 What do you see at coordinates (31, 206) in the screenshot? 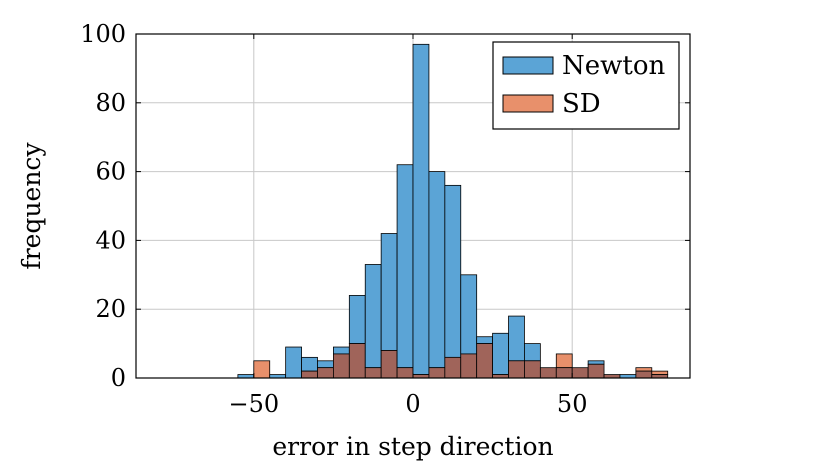
I see `y-axis-label: frequency` at bounding box center [31, 206].